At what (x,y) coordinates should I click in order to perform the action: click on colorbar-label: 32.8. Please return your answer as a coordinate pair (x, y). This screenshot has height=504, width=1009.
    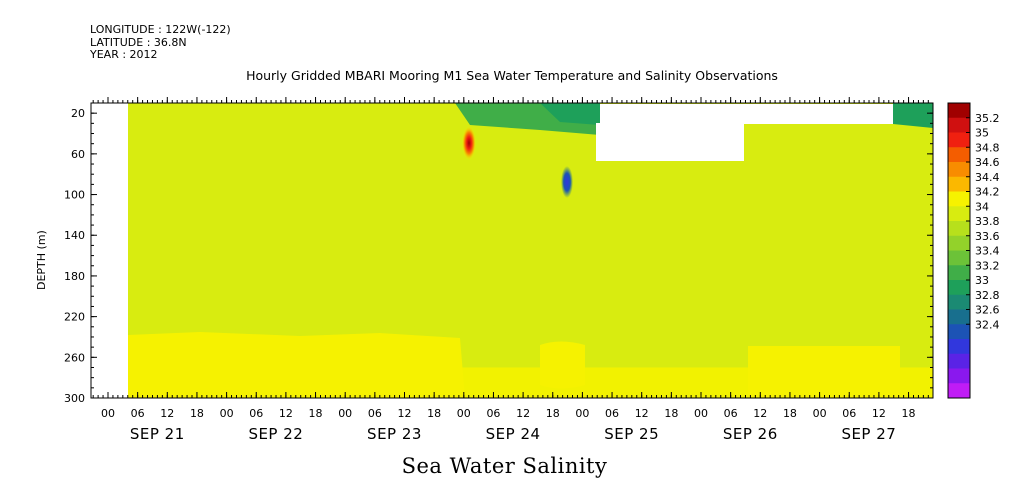
    Looking at the image, I should click on (987, 295).